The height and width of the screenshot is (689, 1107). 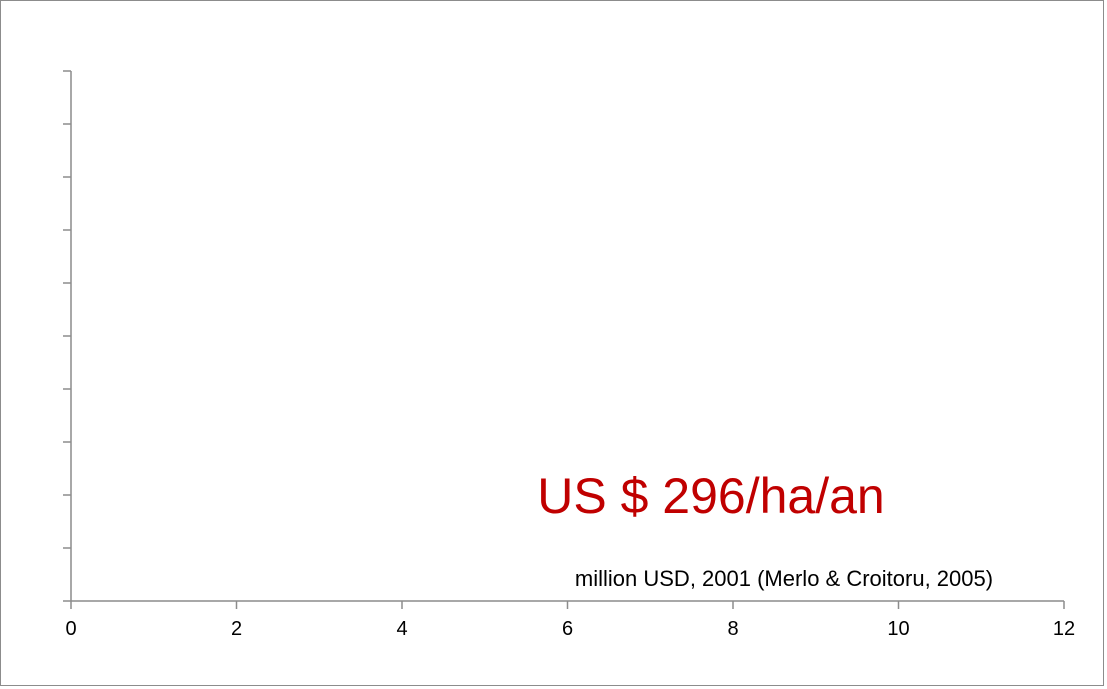 What do you see at coordinates (401, 629) in the screenshot?
I see `x-tick-label: 4` at bounding box center [401, 629].